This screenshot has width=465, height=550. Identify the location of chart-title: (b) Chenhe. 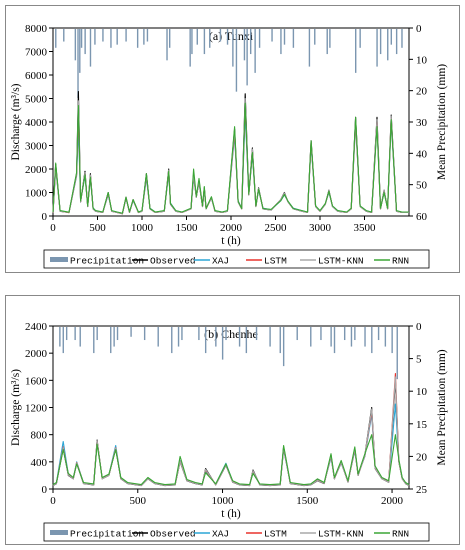
(231, 334).